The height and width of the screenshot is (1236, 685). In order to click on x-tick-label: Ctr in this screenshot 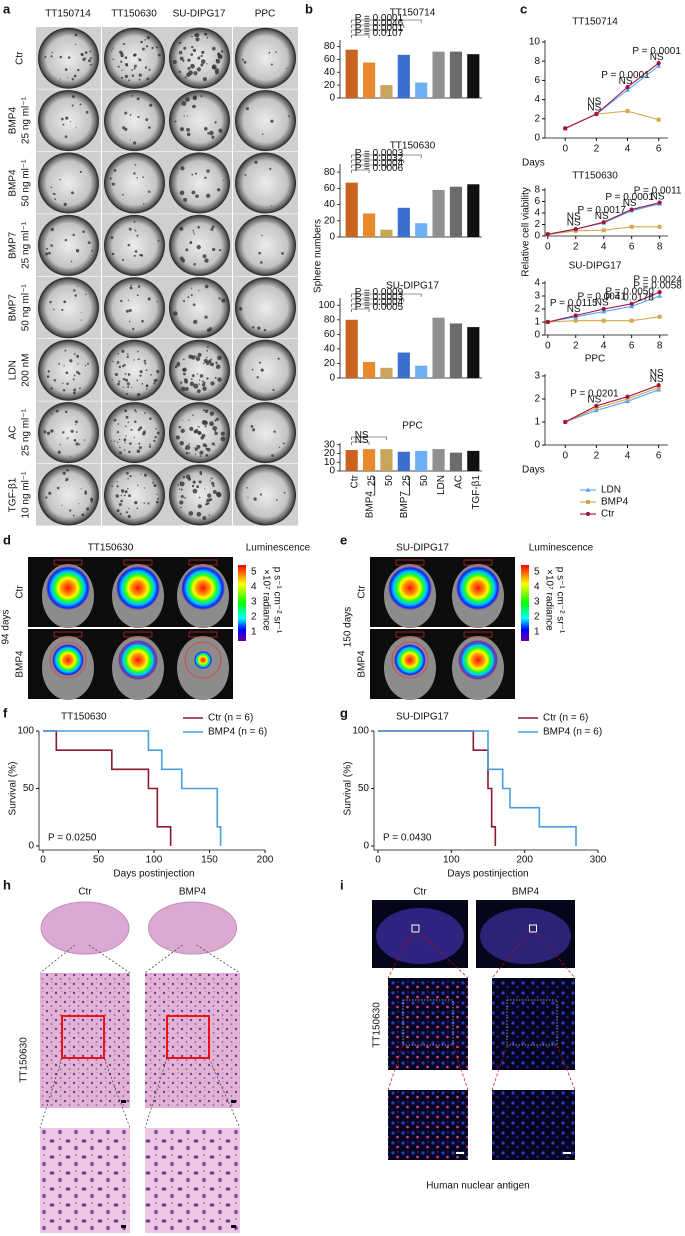, I will do `click(354, 481)`.